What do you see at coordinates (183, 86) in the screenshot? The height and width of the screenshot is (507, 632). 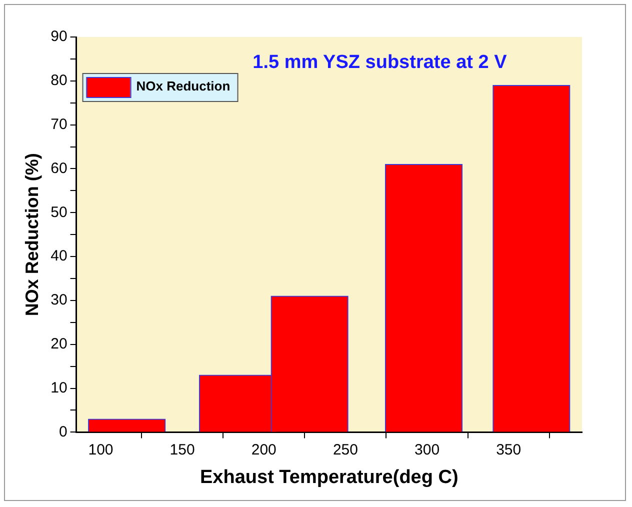 I see `legend-label: NOx Reduction` at bounding box center [183, 86].